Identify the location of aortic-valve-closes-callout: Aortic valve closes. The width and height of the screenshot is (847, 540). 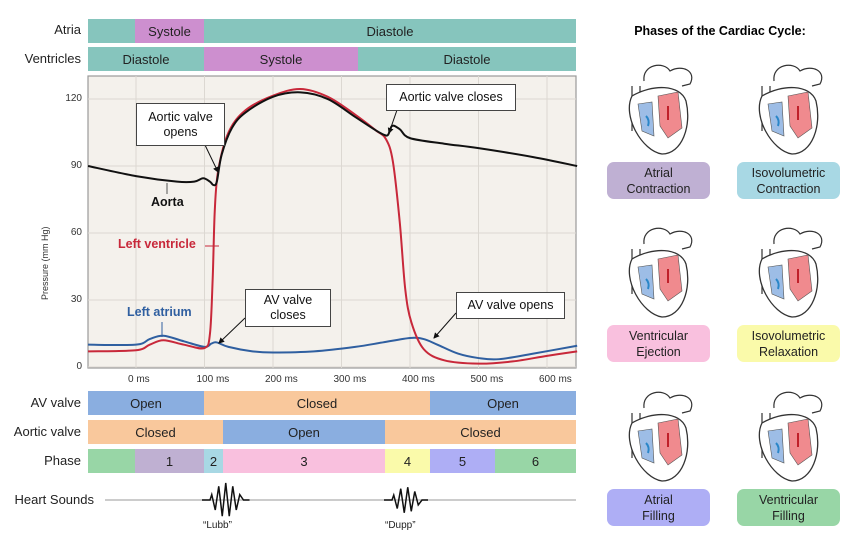
(451, 97).